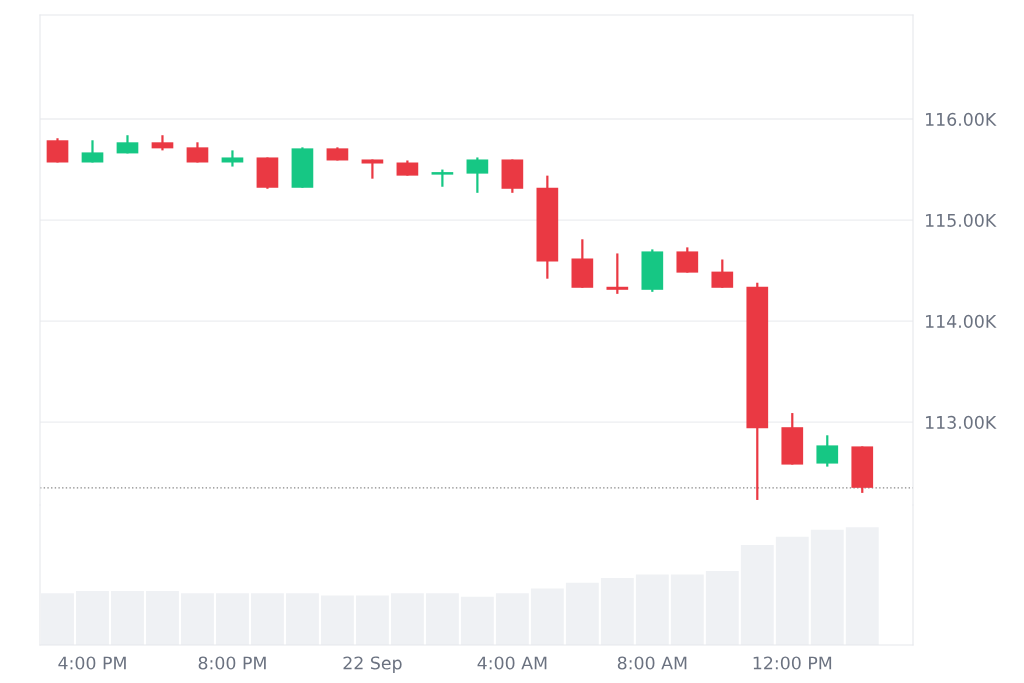 Image resolution: width=1024 pixels, height=683 pixels. Describe the element at coordinates (961, 321) in the screenshot. I see `y-tick-label: 114.00K` at that location.